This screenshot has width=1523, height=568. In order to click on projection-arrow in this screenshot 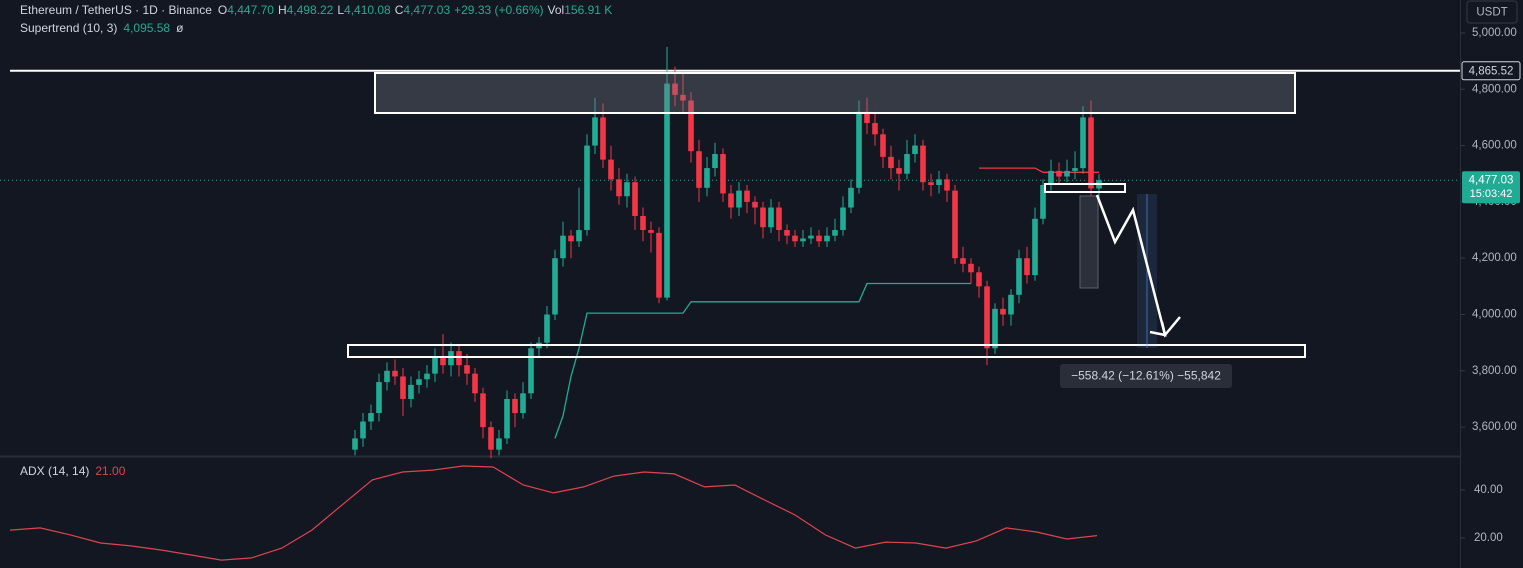, I will do `click(1138, 266)`.